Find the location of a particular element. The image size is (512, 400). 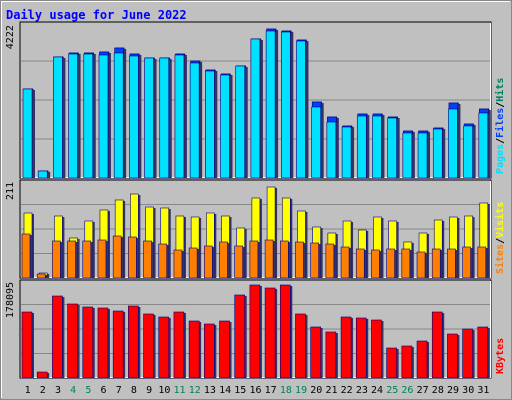

day-label-25: 25 is located at coordinates (392, 390).